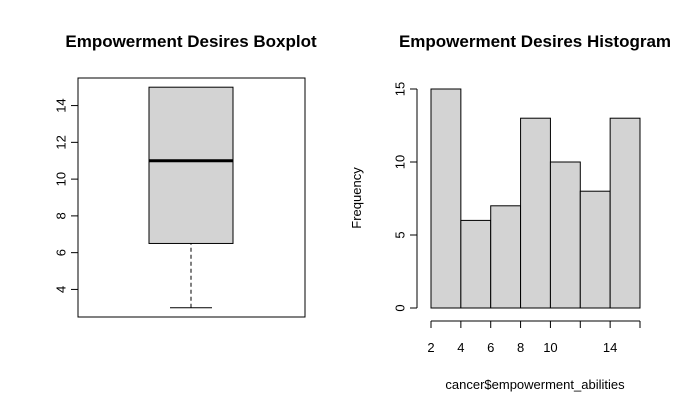 This screenshot has height=415, width=689. I want to click on histogram-y-tick-label: 5, so click(399, 234).